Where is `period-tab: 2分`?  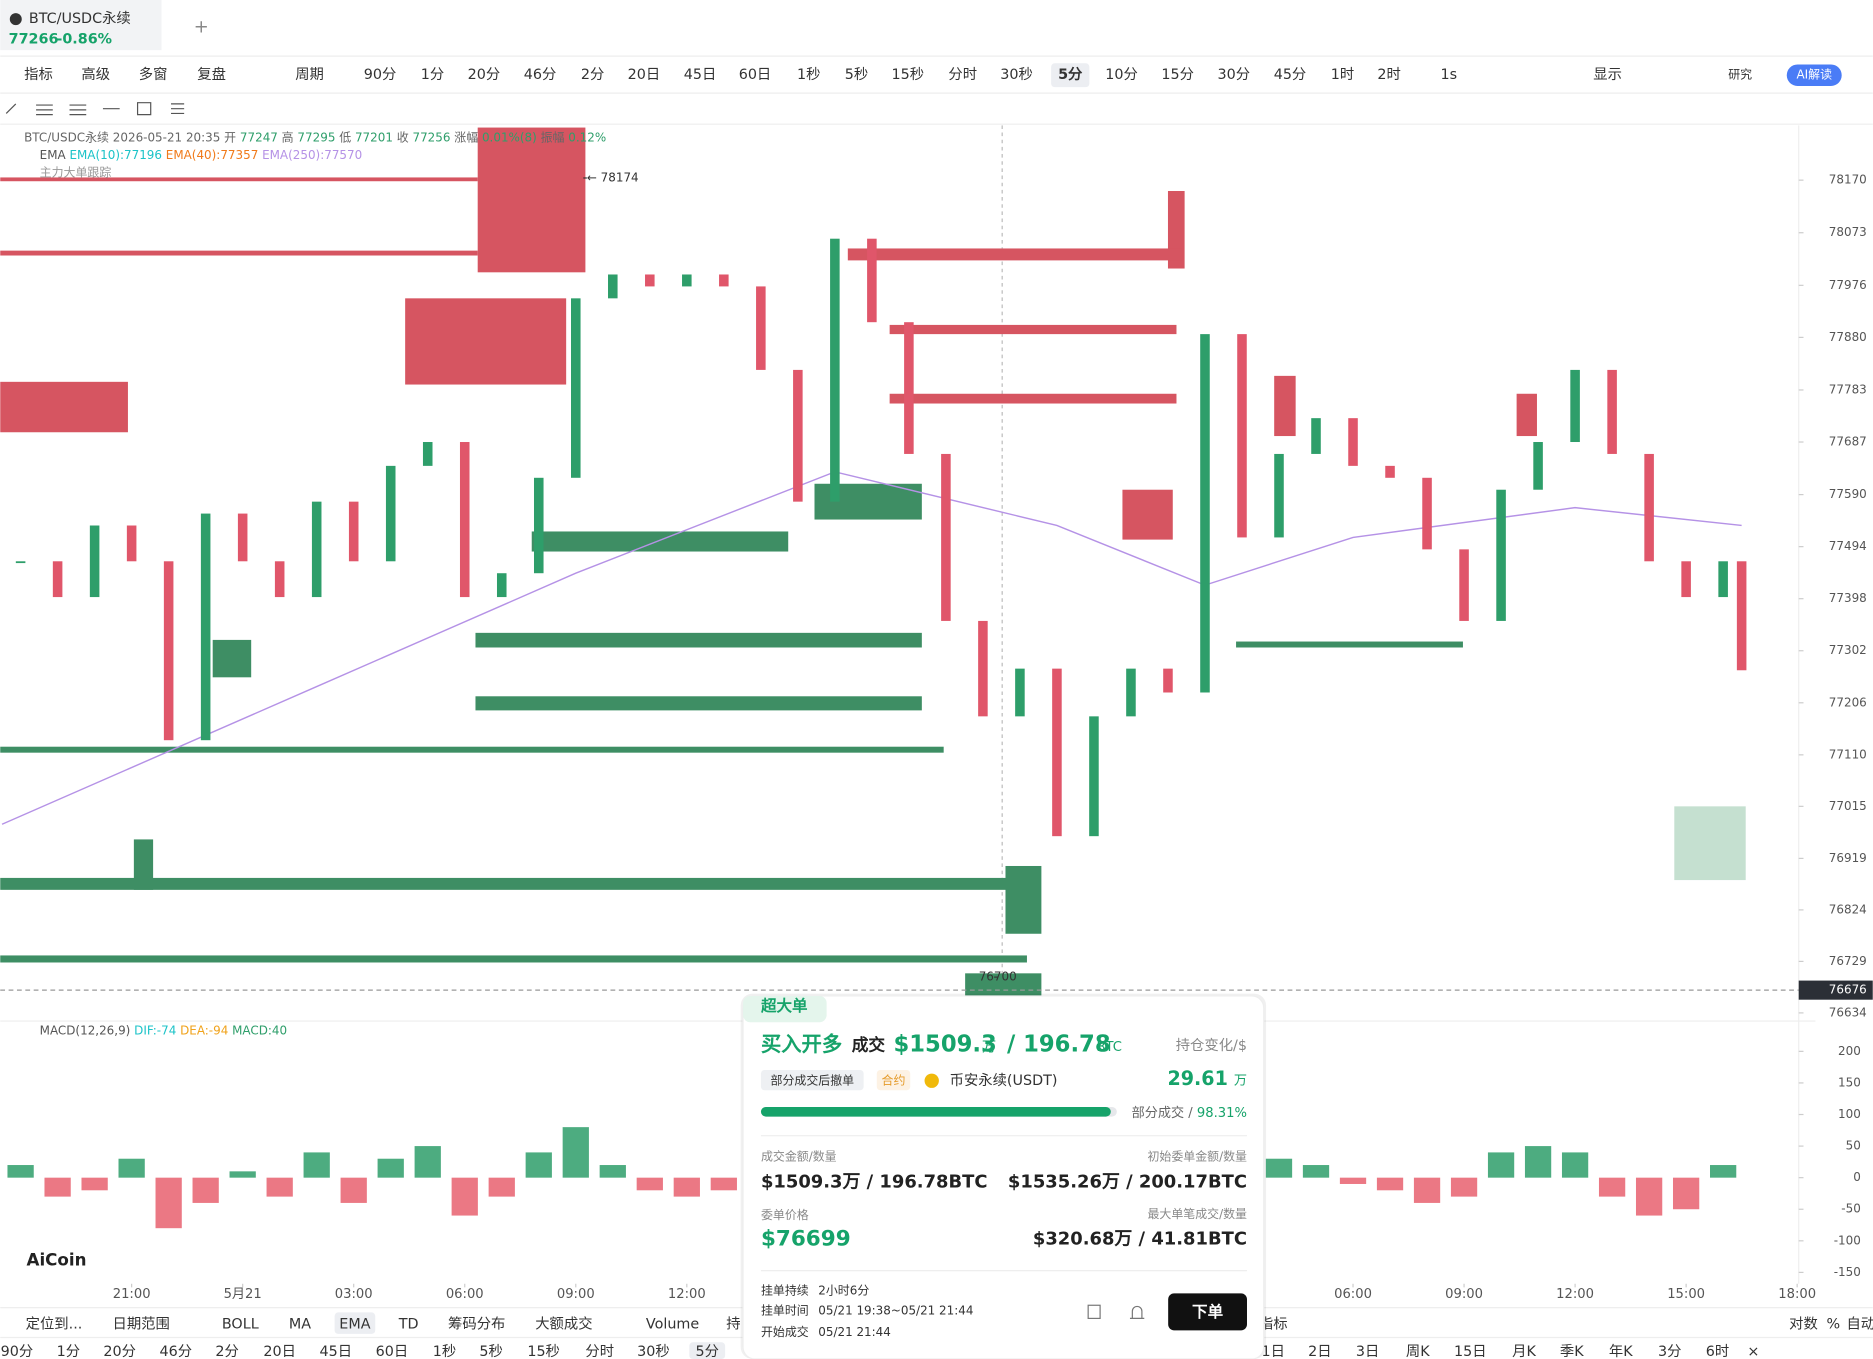
period-tab: 2分 is located at coordinates (592, 74).